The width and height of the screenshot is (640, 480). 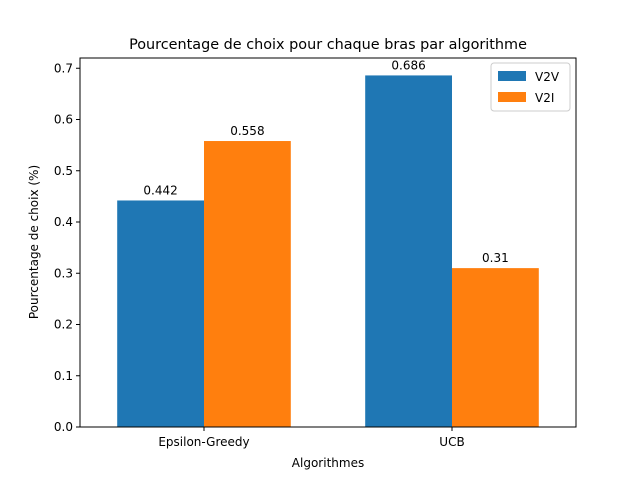 I want to click on data-label: 0.442, so click(x=160, y=190).